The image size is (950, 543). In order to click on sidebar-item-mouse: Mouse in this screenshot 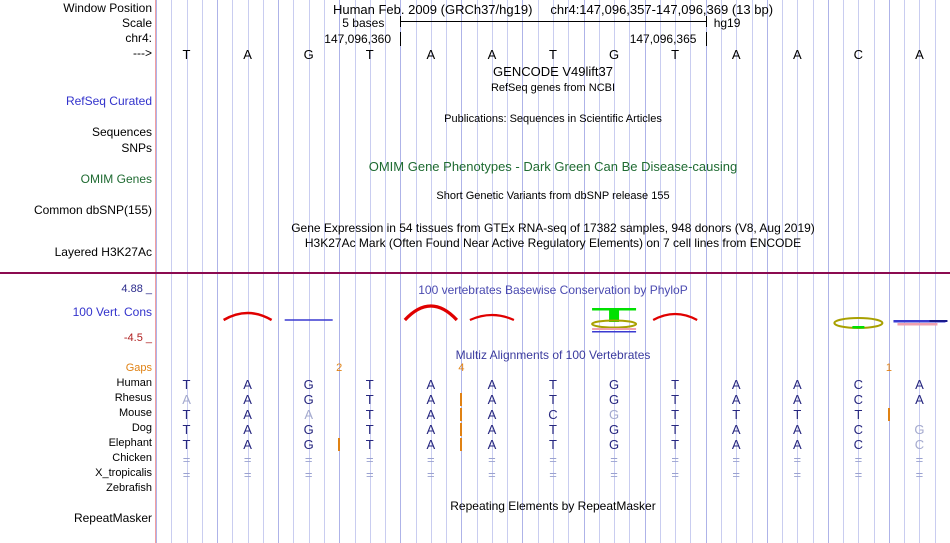, I will do `click(135, 413)`.